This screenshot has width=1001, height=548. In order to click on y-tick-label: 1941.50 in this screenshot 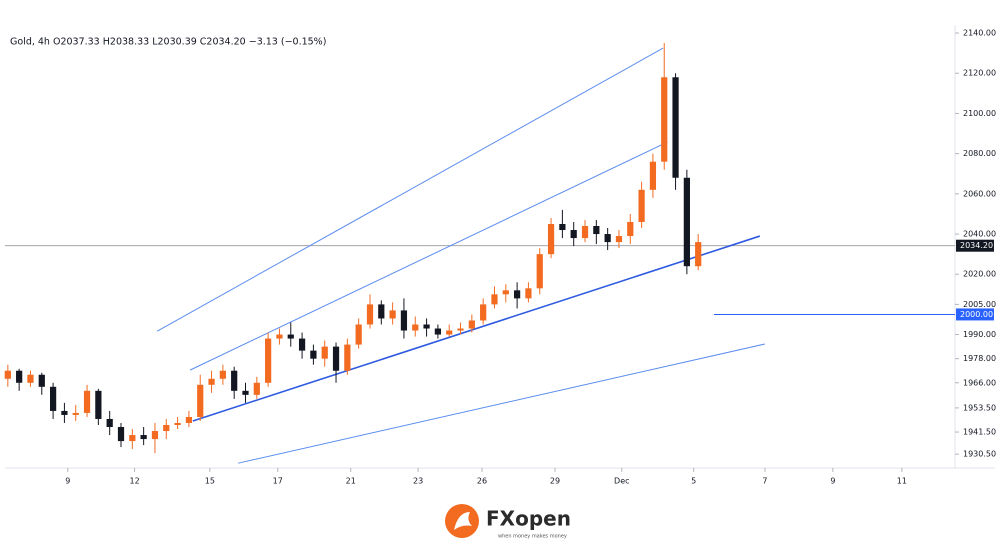, I will do `click(979, 432)`.